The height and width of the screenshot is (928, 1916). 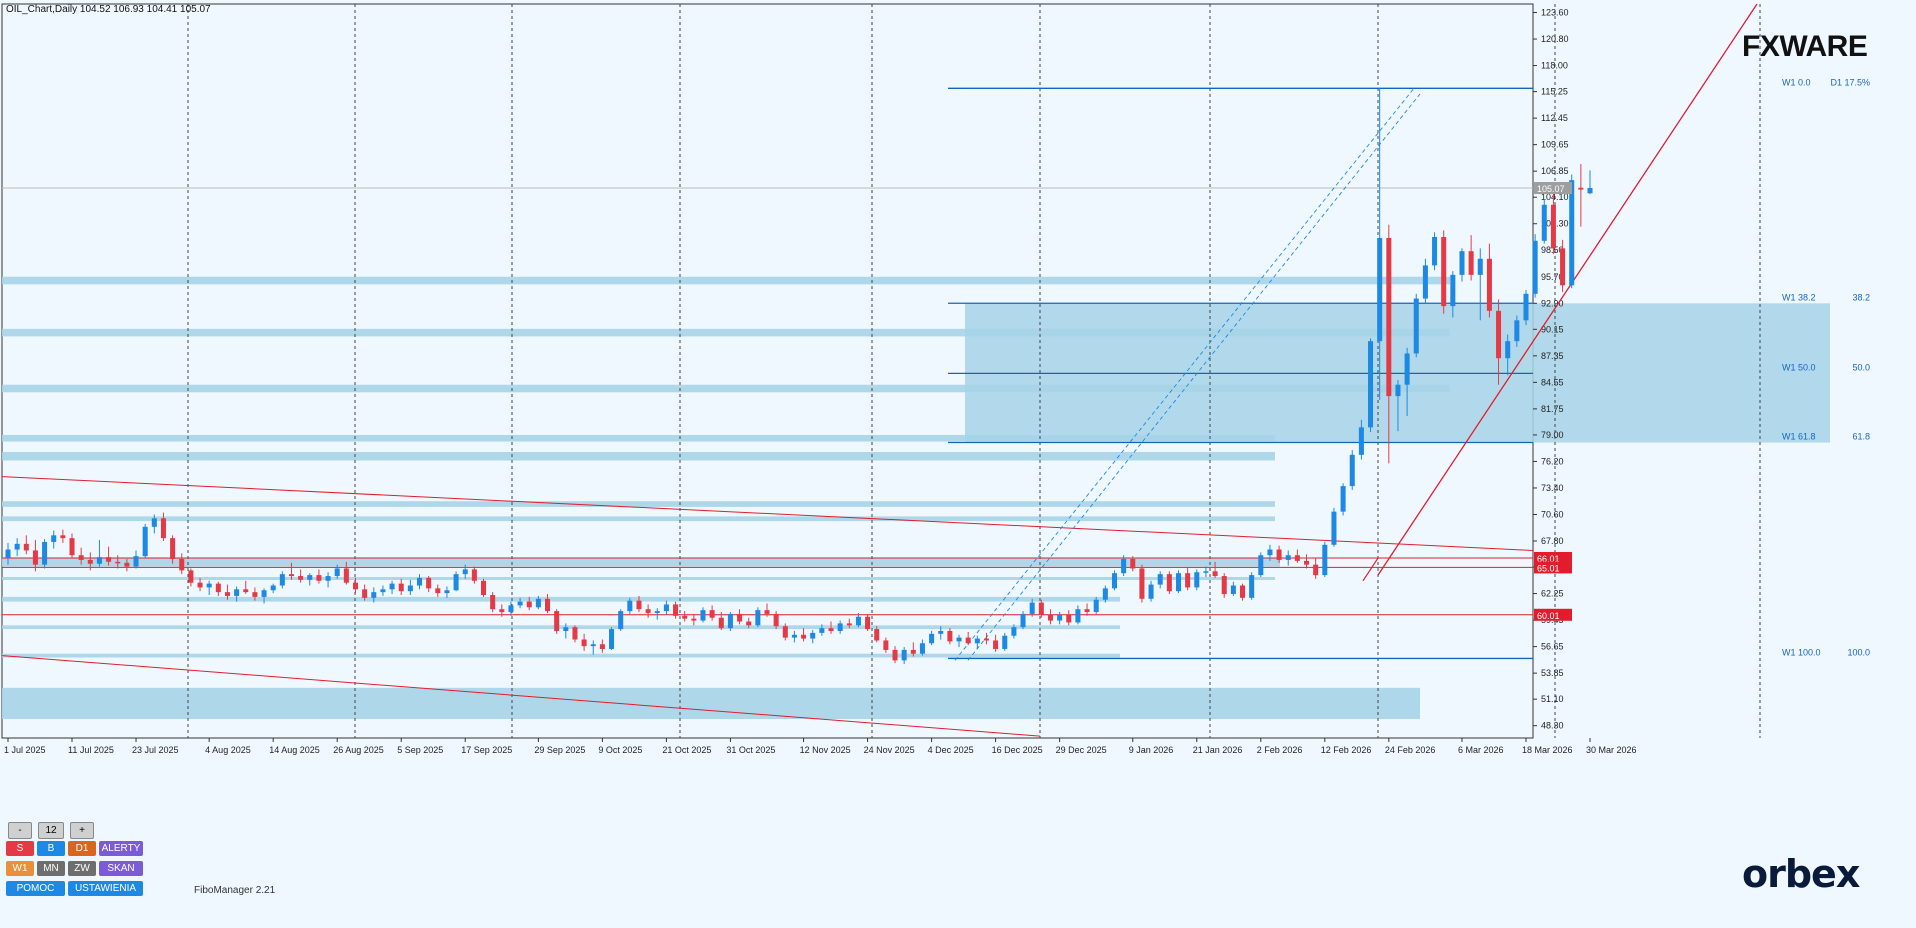 I want to click on fib-right-label: 38.2, so click(x=1861, y=297).